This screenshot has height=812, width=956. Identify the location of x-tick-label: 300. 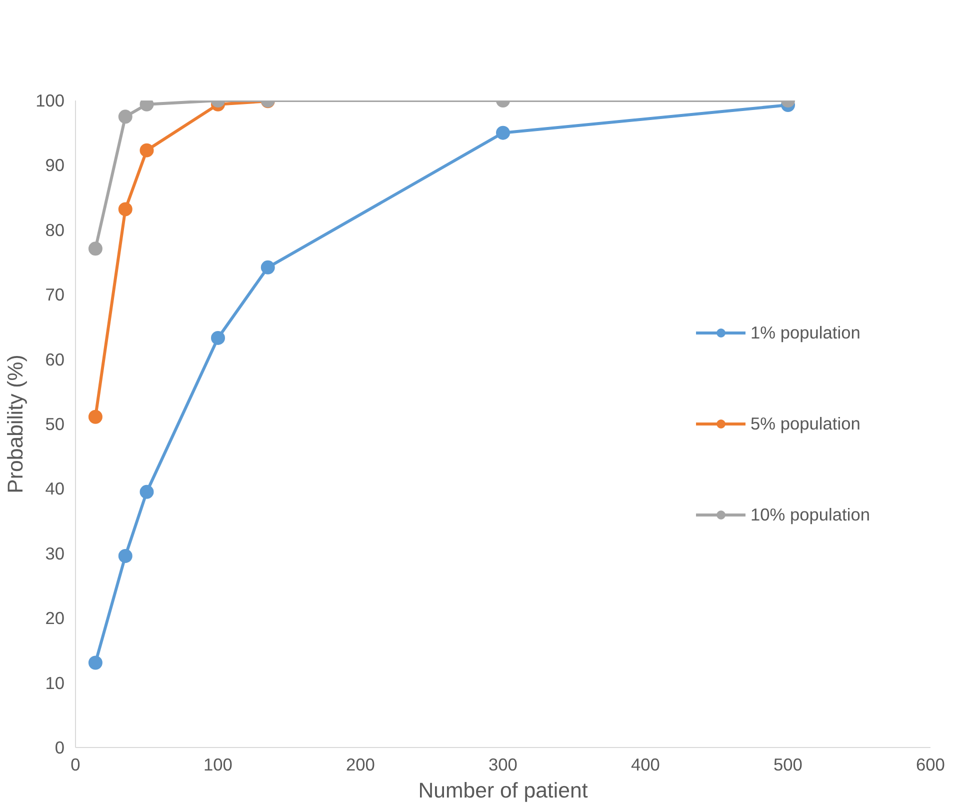
(503, 764).